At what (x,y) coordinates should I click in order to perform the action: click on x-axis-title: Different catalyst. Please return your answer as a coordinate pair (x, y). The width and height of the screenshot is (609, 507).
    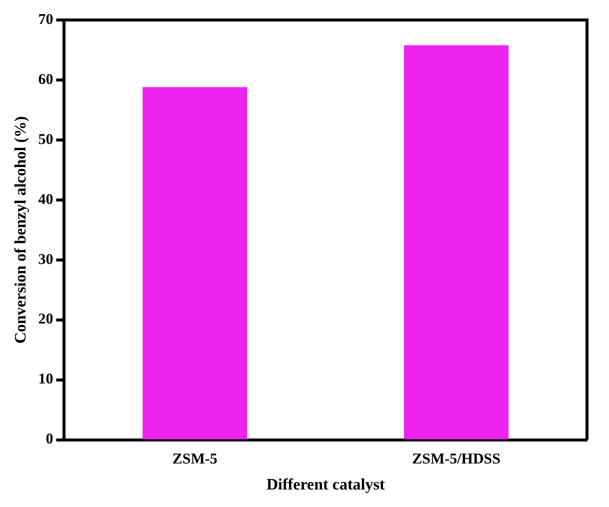
    Looking at the image, I should click on (326, 485).